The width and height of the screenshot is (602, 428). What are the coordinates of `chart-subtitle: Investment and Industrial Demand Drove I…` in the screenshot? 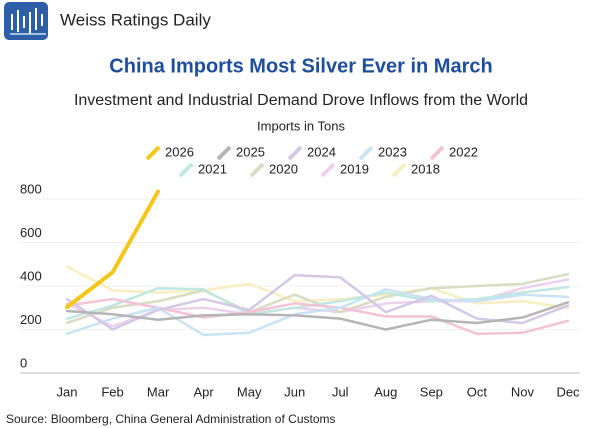 It's located at (301, 100).